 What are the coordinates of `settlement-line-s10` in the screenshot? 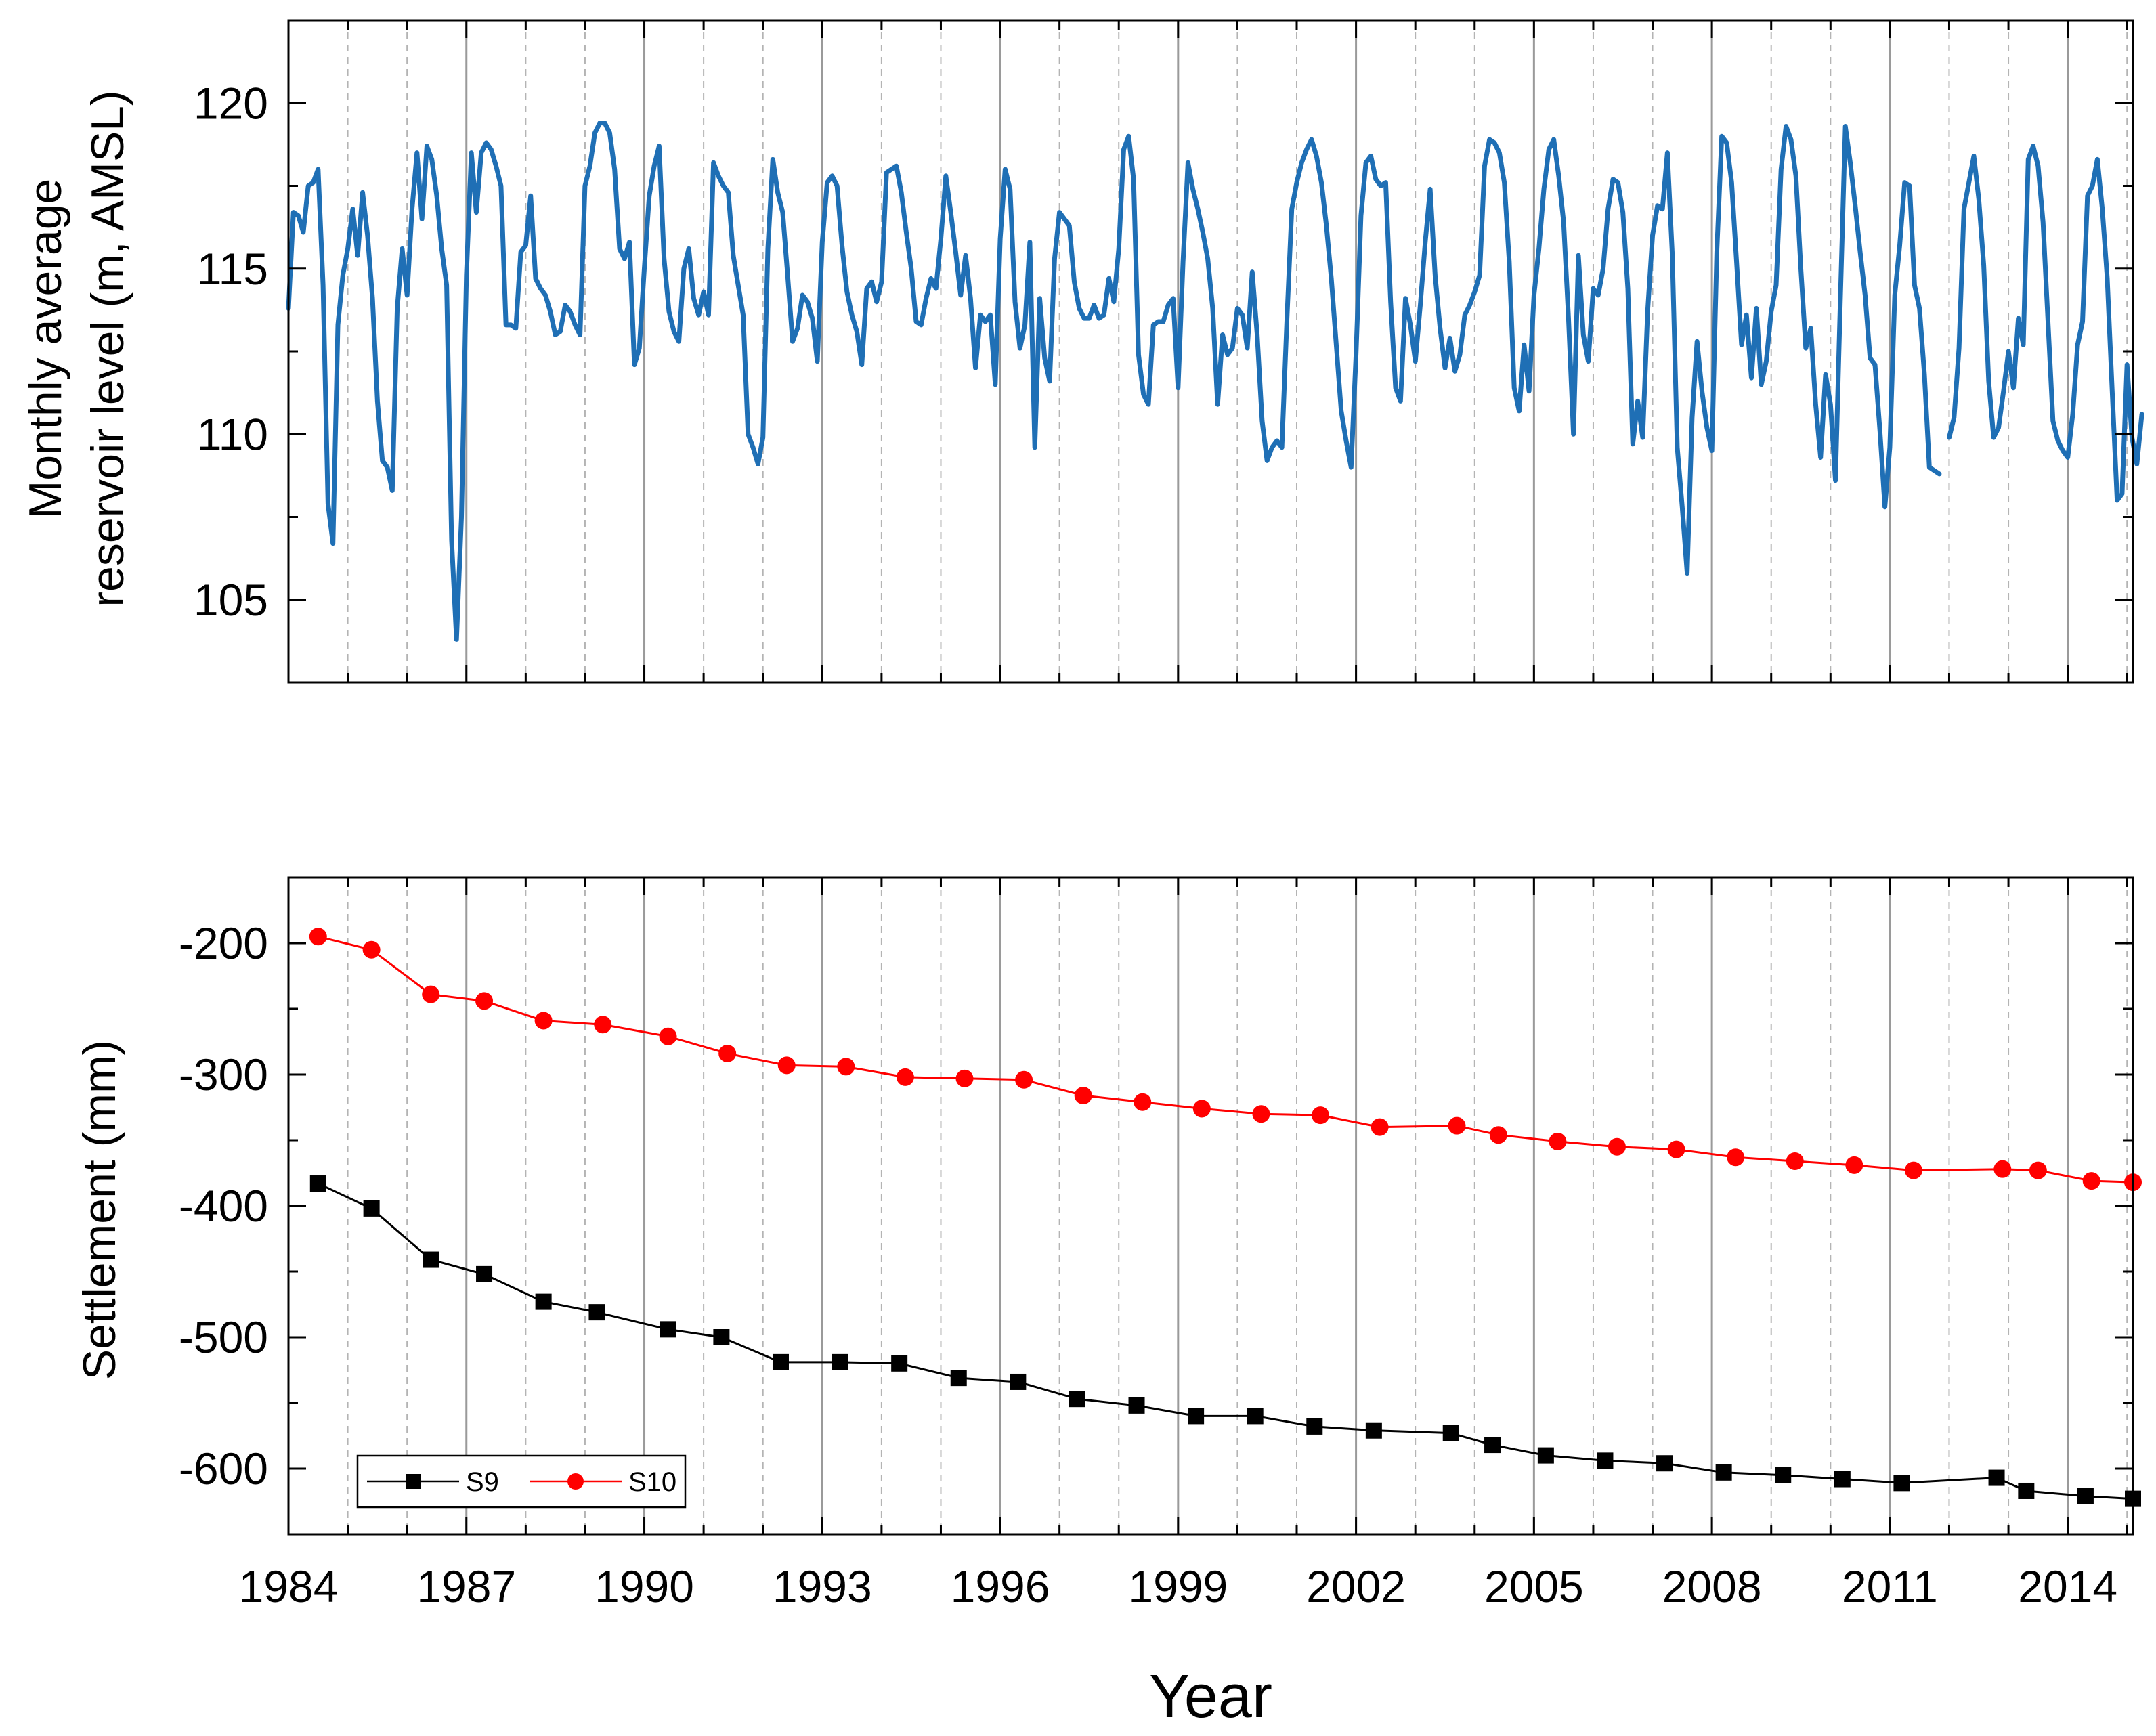 It's located at (1226, 1059).